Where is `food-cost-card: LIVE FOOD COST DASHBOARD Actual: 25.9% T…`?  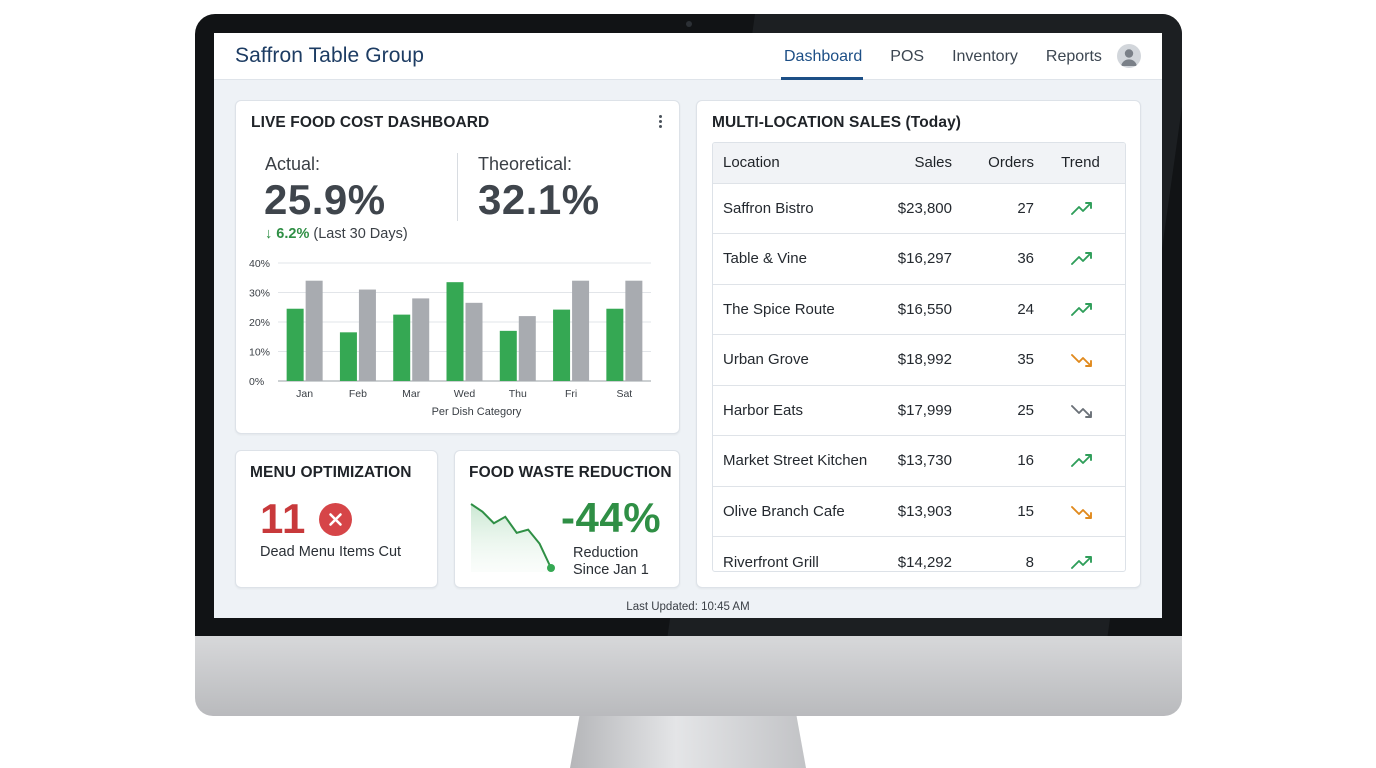 food-cost-card: LIVE FOOD COST DASHBOARD Actual: 25.9% T… is located at coordinates (457, 267).